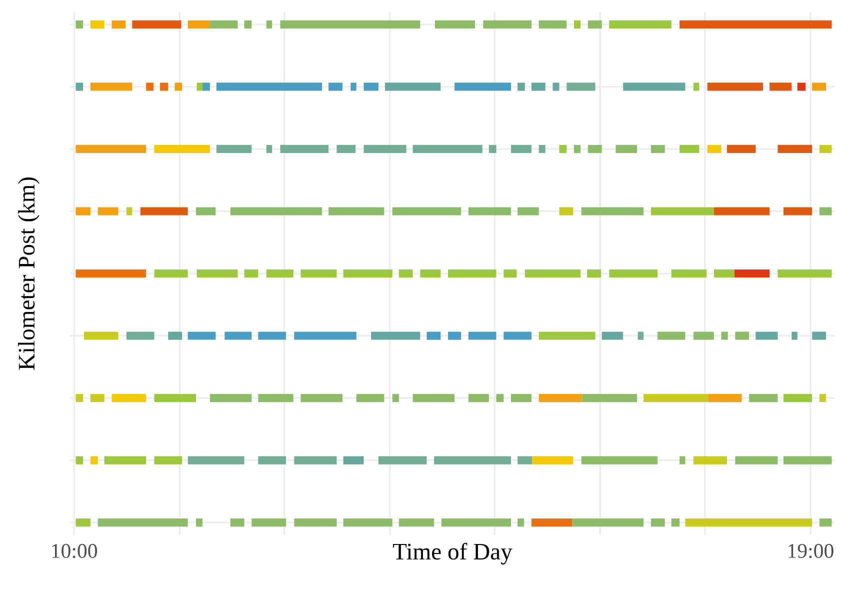 This screenshot has height=596, width=858. I want to click on y-axis-title: Kilometer Post (km), so click(29, 273).